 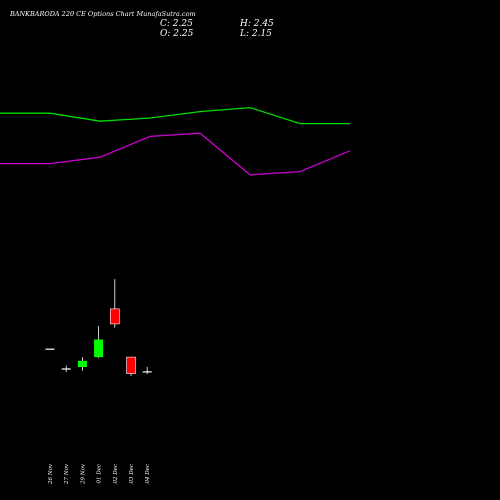 I want to click on x-tick-label: 26 Nov, so click(x=51, y=474).